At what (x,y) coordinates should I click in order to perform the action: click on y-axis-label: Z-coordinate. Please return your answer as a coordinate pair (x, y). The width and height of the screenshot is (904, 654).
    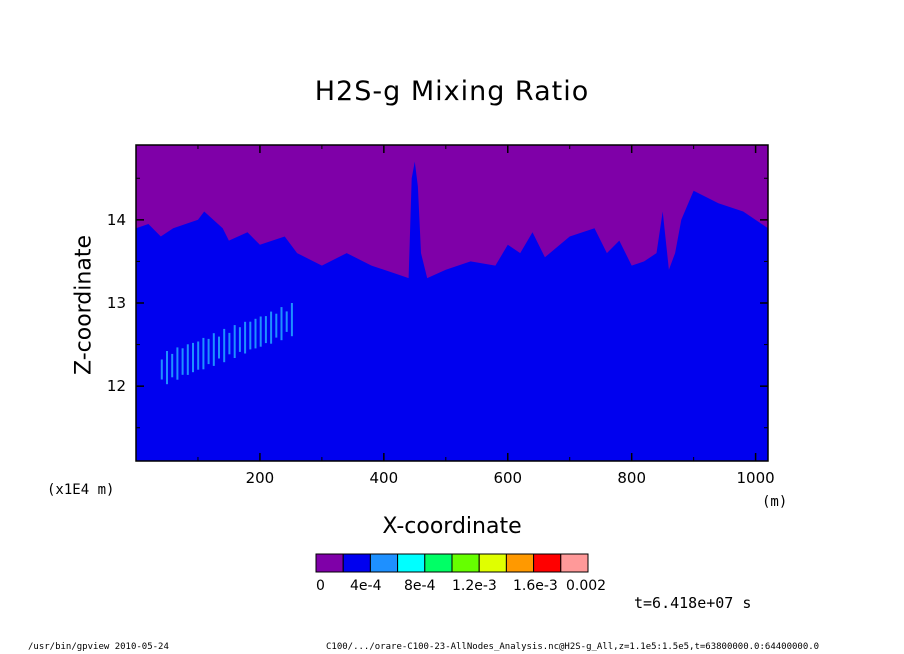
    Looking at the image, I should click on (84, 305).